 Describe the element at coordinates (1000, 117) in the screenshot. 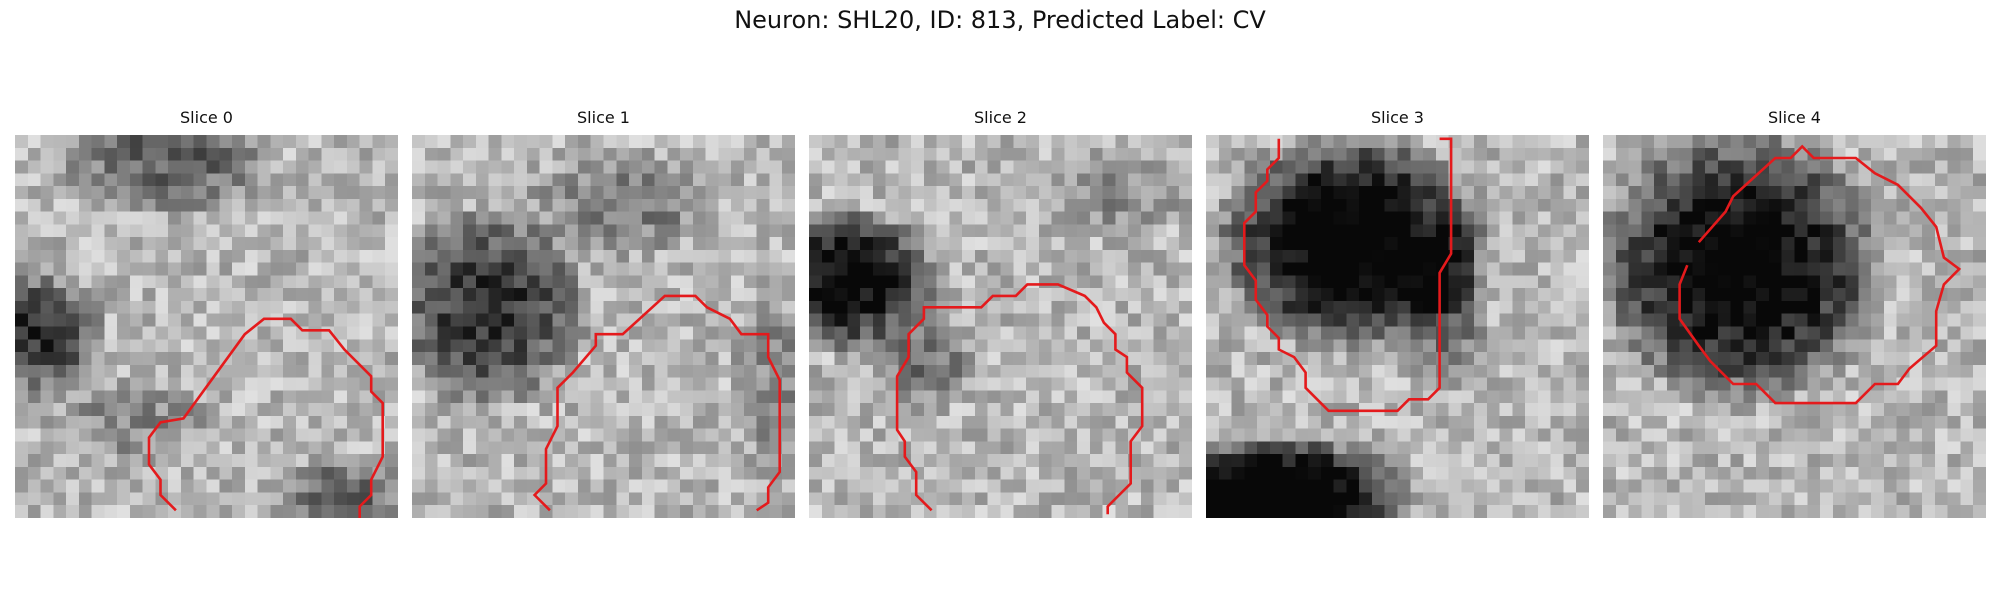

I see `slice-title: Slice 2` at that location.